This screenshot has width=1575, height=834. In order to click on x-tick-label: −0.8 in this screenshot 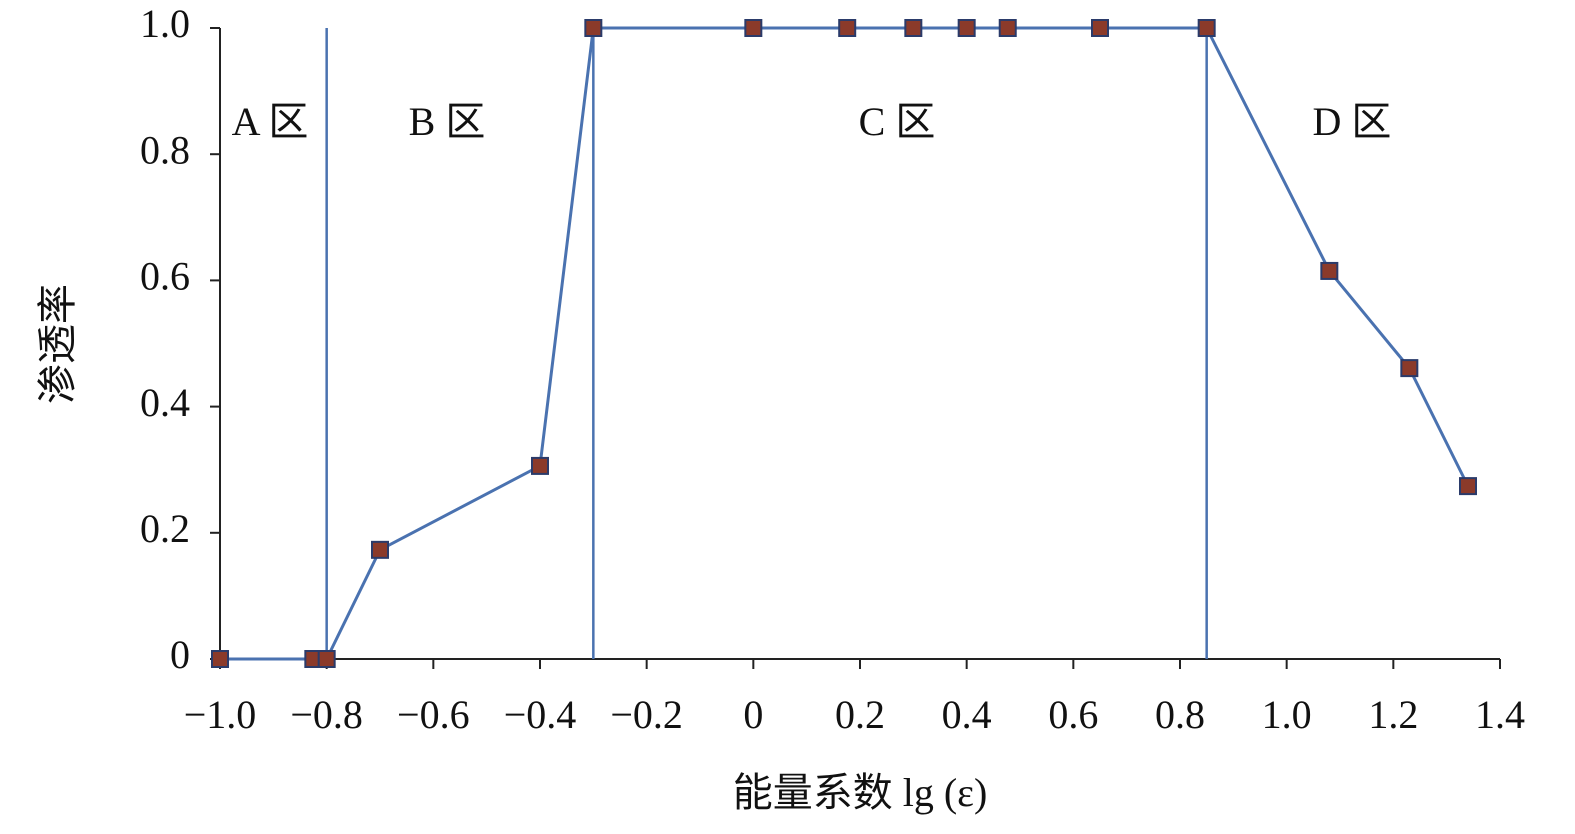, I will do `click(326, 714)`.